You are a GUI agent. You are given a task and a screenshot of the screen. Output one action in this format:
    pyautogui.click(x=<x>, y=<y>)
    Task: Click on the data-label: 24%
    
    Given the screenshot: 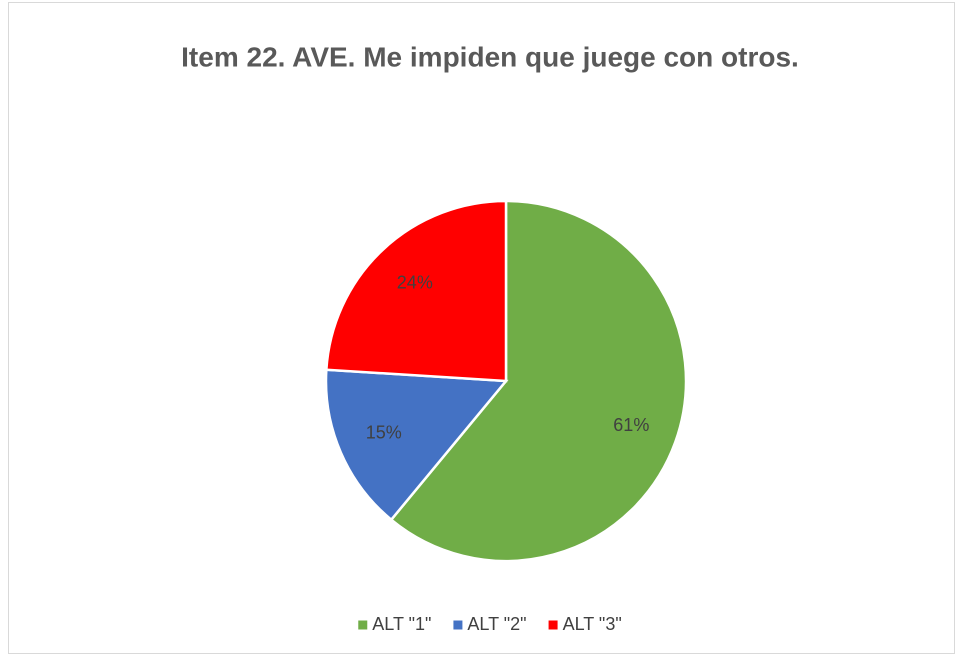 What is the action you would take?
    pyautogui.click(x=415, y=283)
    